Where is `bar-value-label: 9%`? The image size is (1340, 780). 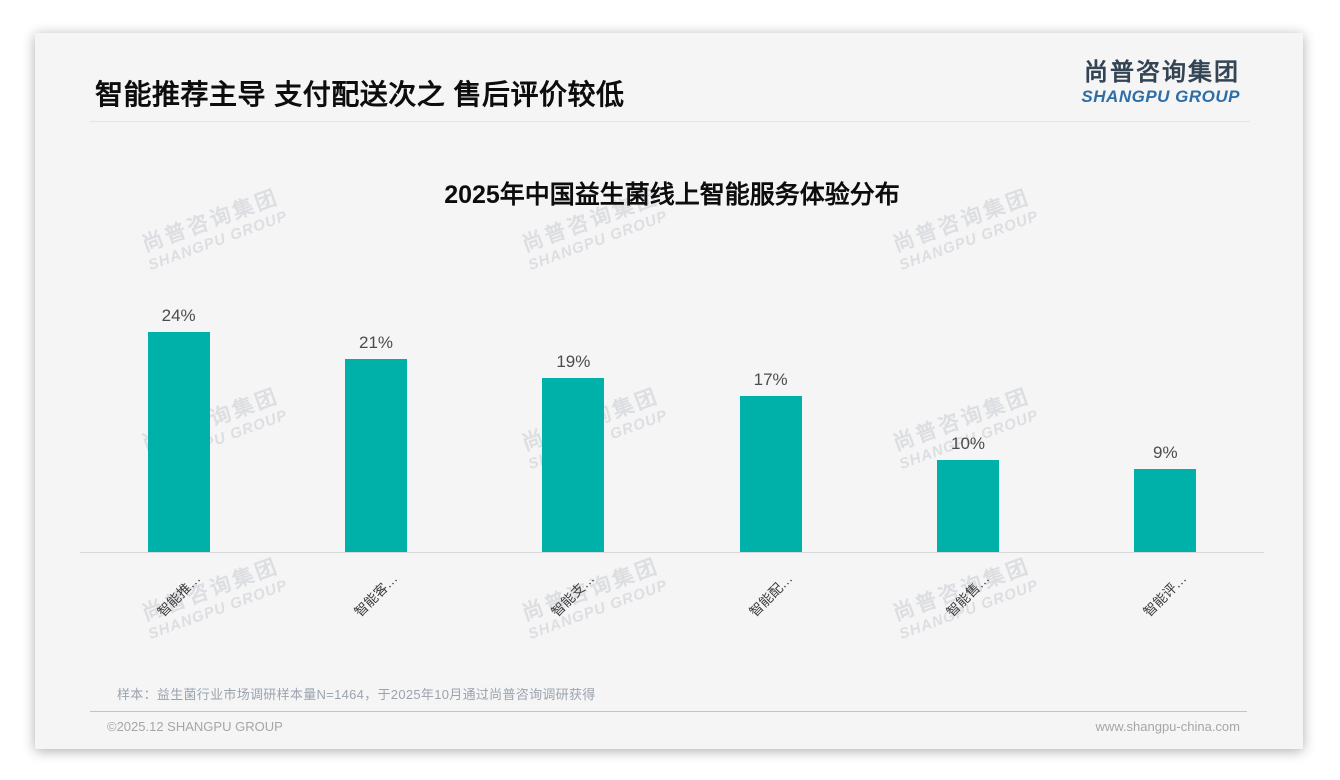 bar-value-label: 9% is located at coordinates (1165, 452).